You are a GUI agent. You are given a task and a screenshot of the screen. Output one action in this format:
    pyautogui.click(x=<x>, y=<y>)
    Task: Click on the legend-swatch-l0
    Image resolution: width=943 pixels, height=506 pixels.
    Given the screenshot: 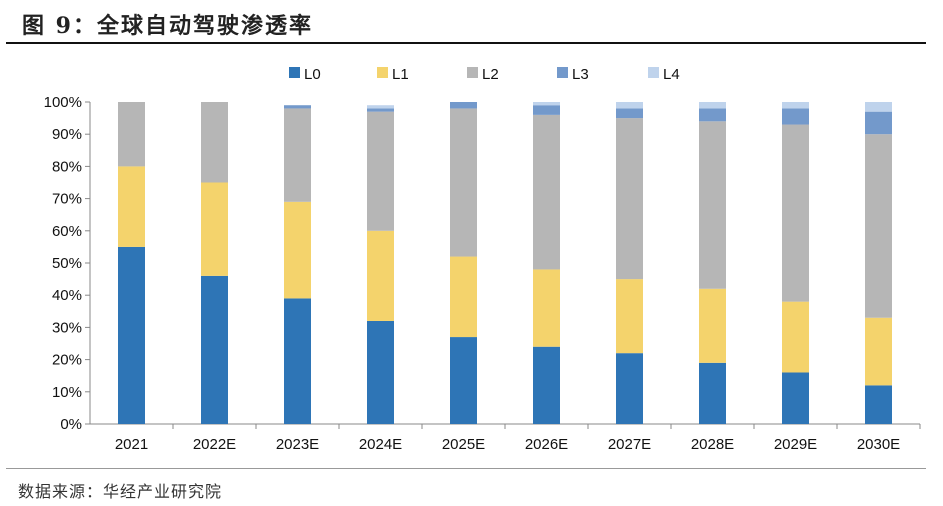 What is the action you would take?
    pyautogui.click(x=294, y=72)
    